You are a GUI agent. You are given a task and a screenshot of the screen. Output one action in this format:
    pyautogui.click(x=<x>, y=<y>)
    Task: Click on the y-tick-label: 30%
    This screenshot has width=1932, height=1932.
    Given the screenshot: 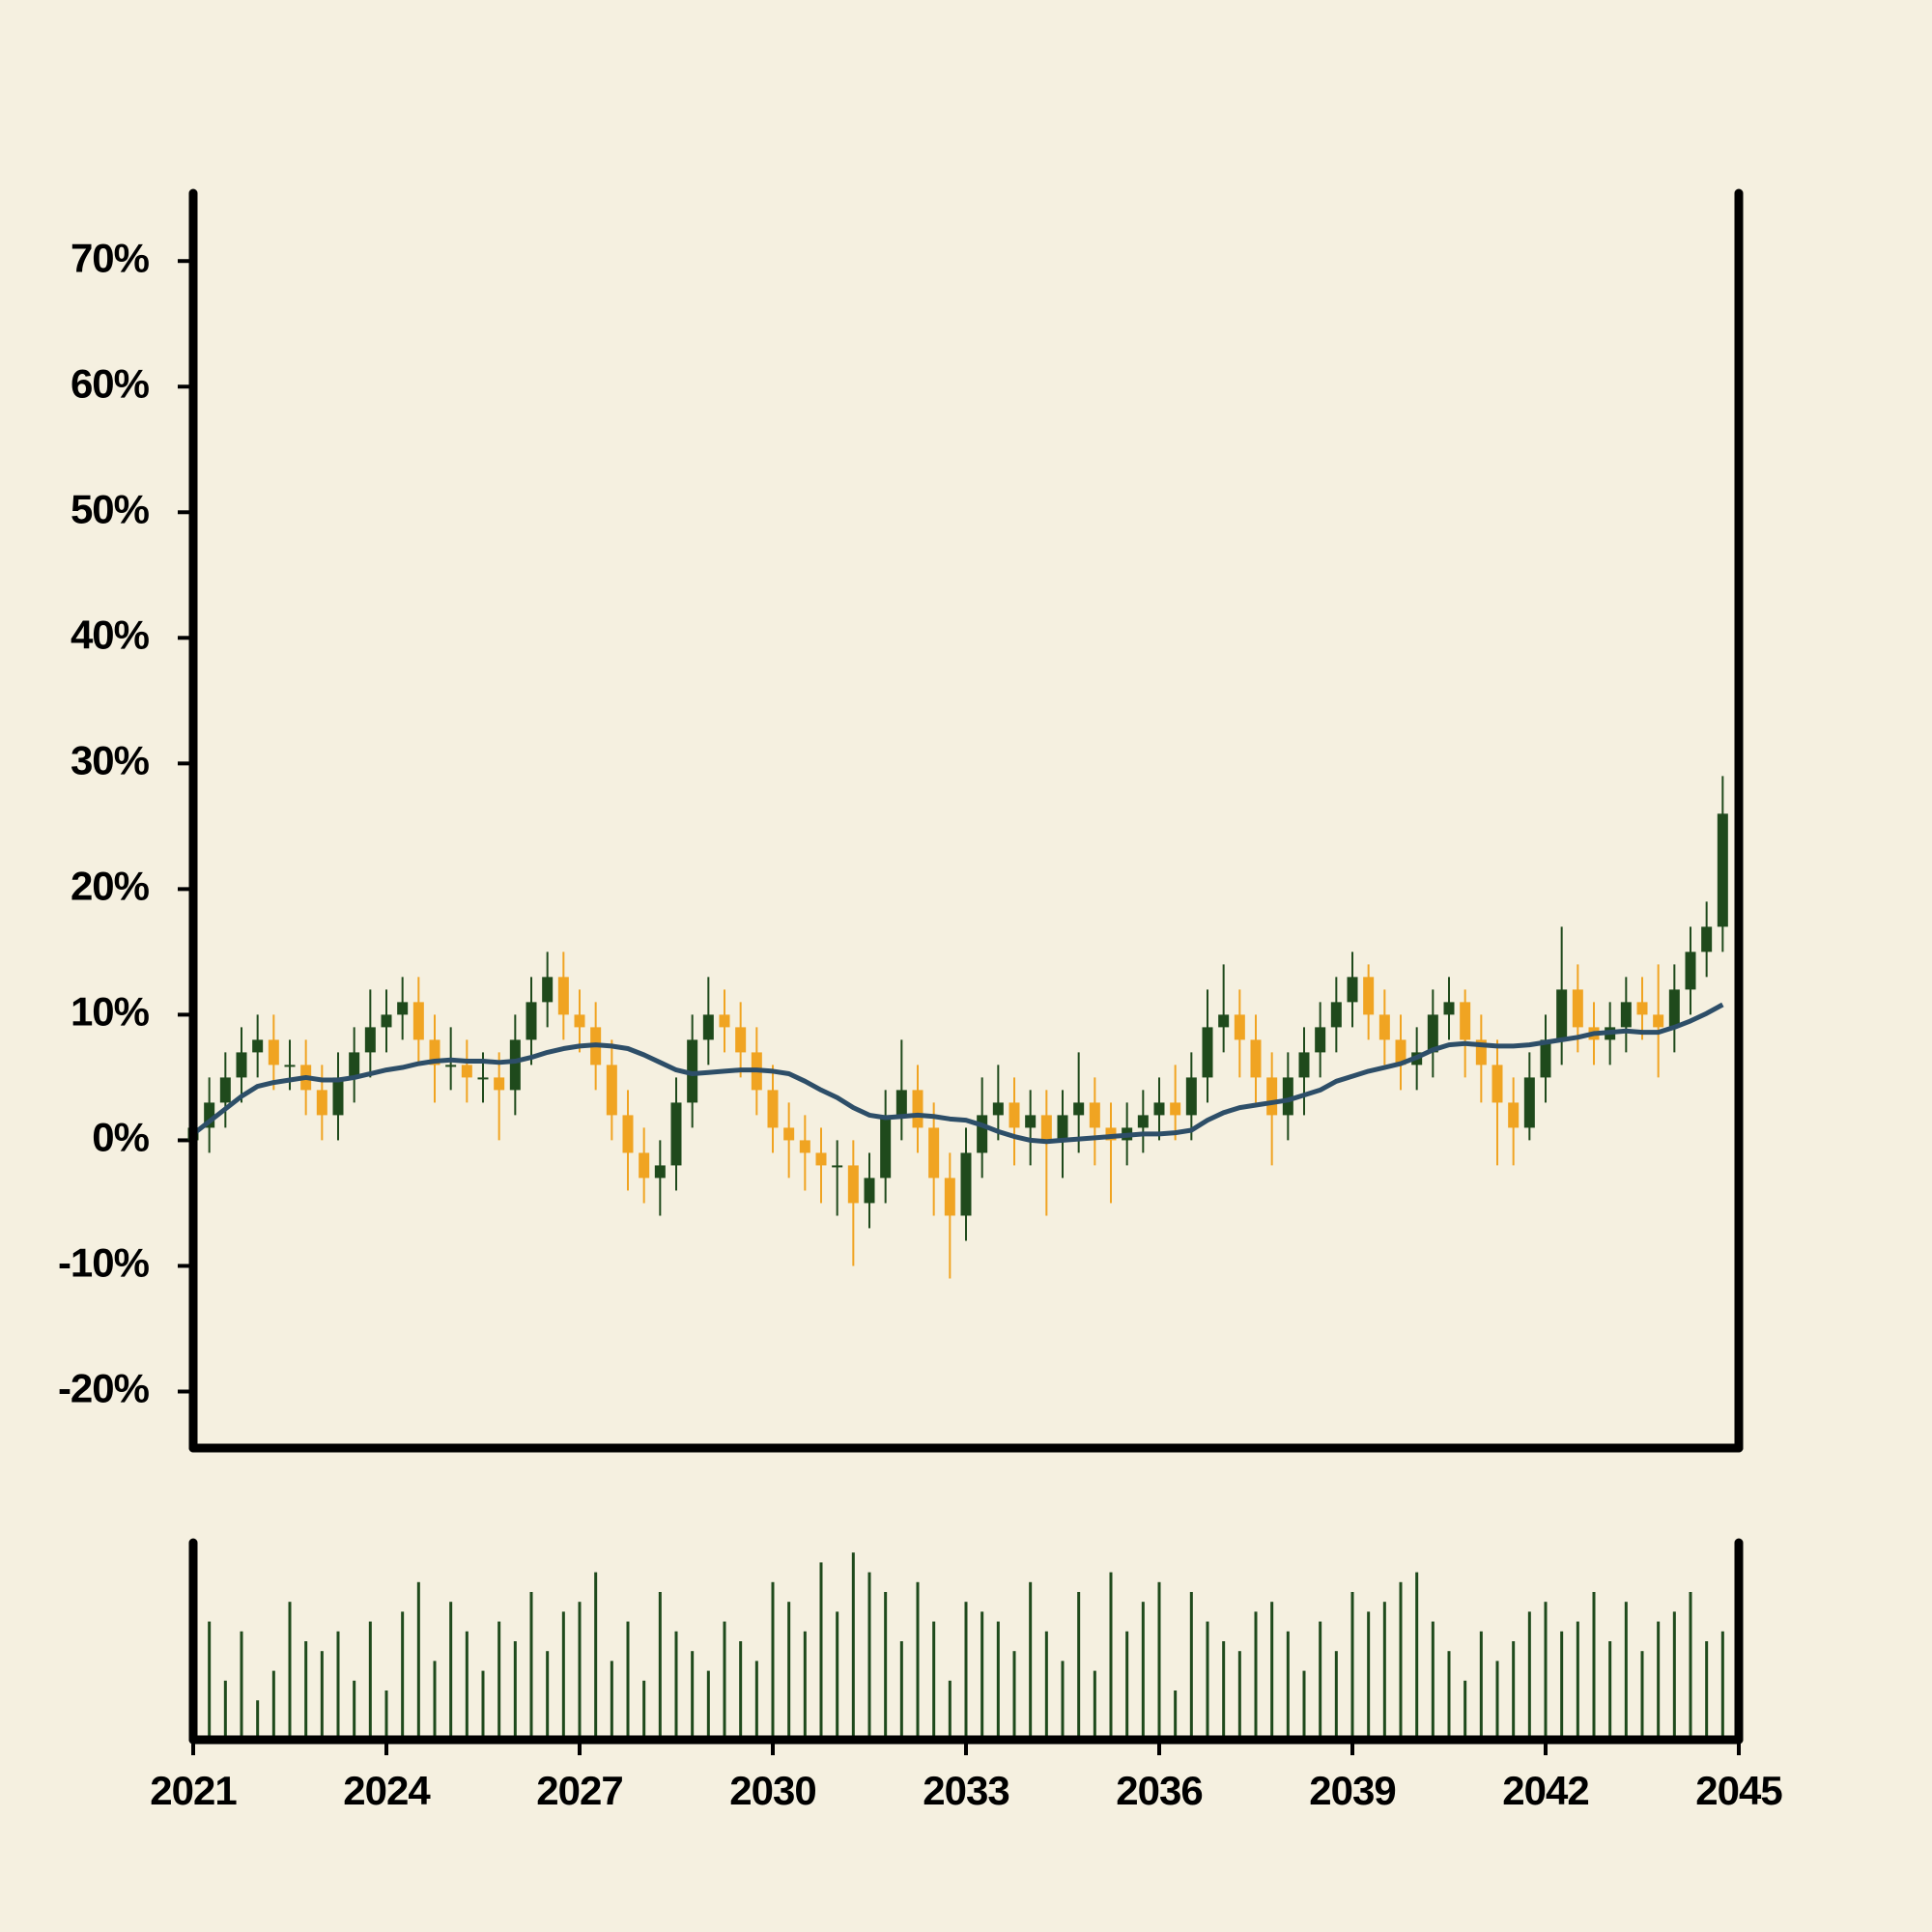 What is the action you would take?
    pyautogui.click(x=110, y=759)
    